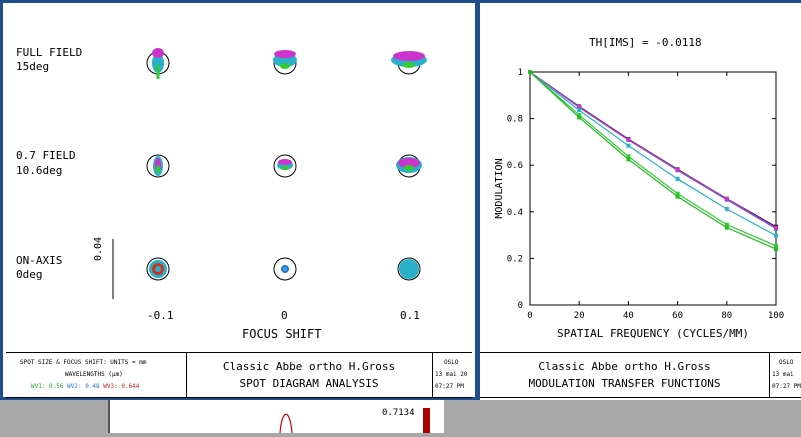  Describe the element at coordinates (309, 366) in the screenshot. I see `spot-title: Classic Abbe ortho H.Gross` at that location.